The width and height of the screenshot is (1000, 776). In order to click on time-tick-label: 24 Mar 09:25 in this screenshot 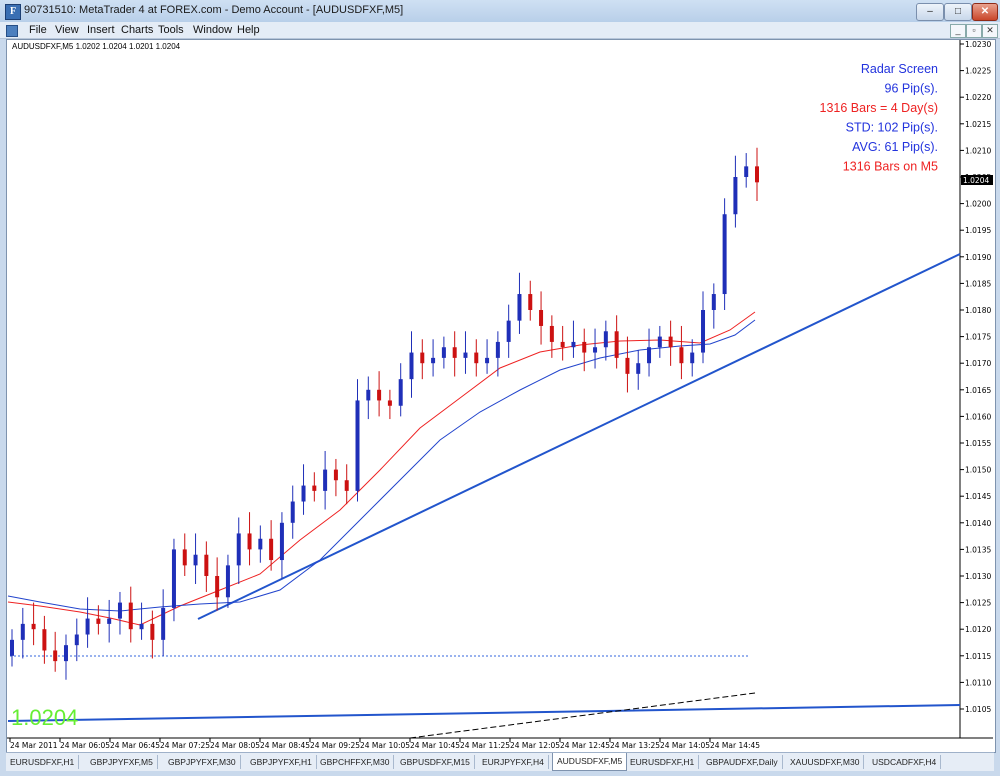, I will do `click(335, 745)`.